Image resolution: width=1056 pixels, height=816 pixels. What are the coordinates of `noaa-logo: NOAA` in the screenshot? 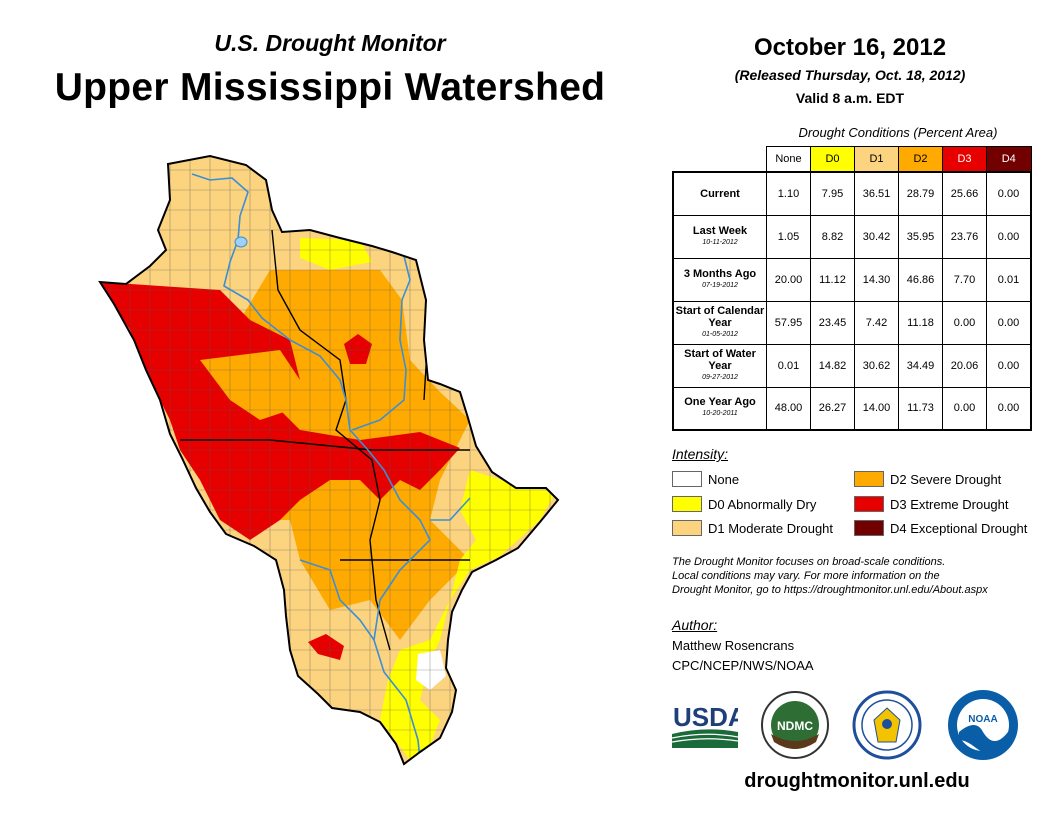 It's located at (983, 725).